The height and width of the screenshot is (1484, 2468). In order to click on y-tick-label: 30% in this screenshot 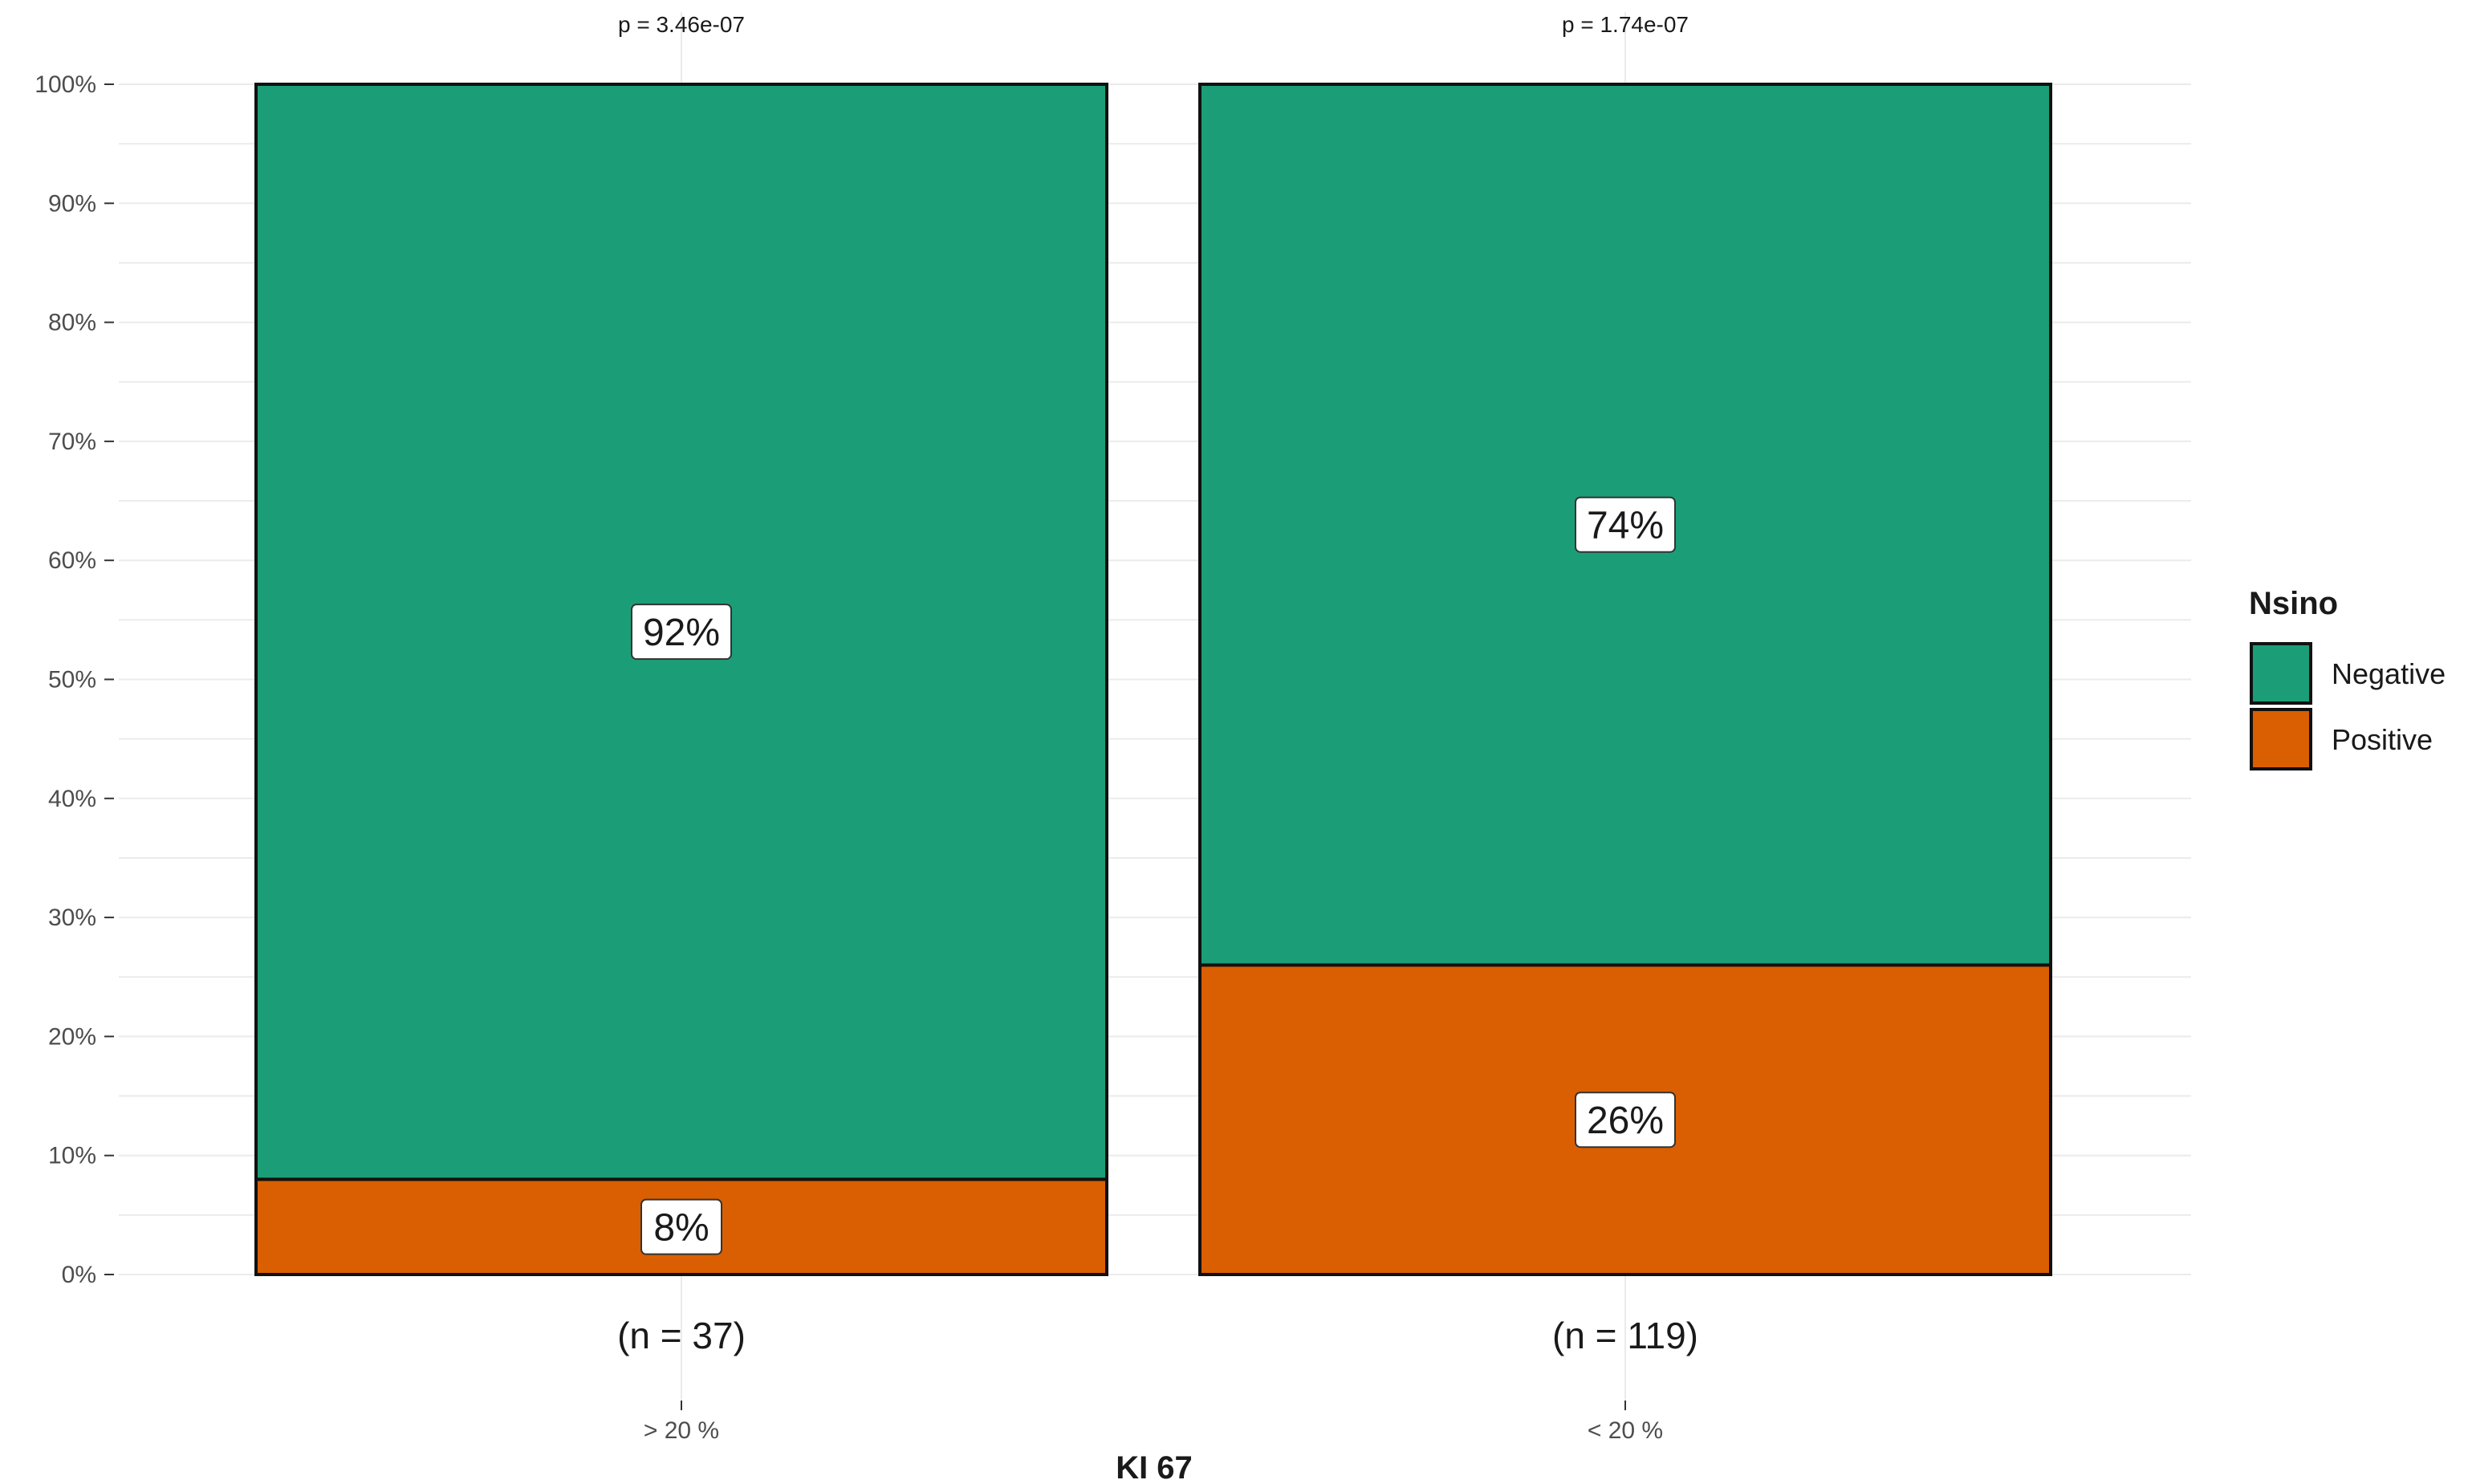, I will do `click(72, 918)`.